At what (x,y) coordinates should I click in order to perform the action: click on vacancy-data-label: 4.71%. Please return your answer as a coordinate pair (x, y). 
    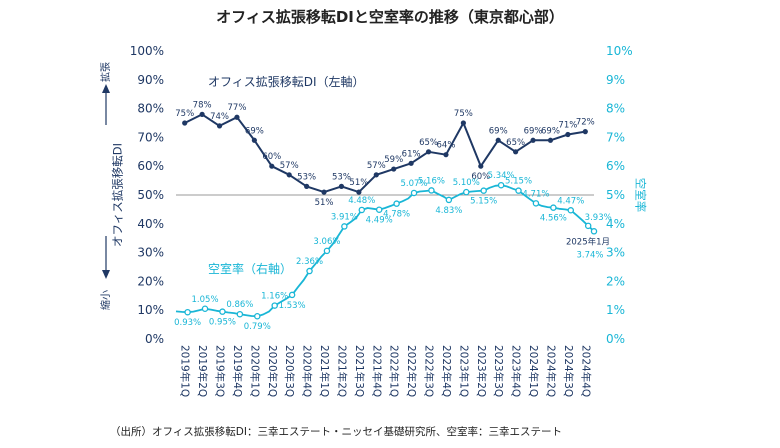
    Looking at the image, I should click on (535, 194).